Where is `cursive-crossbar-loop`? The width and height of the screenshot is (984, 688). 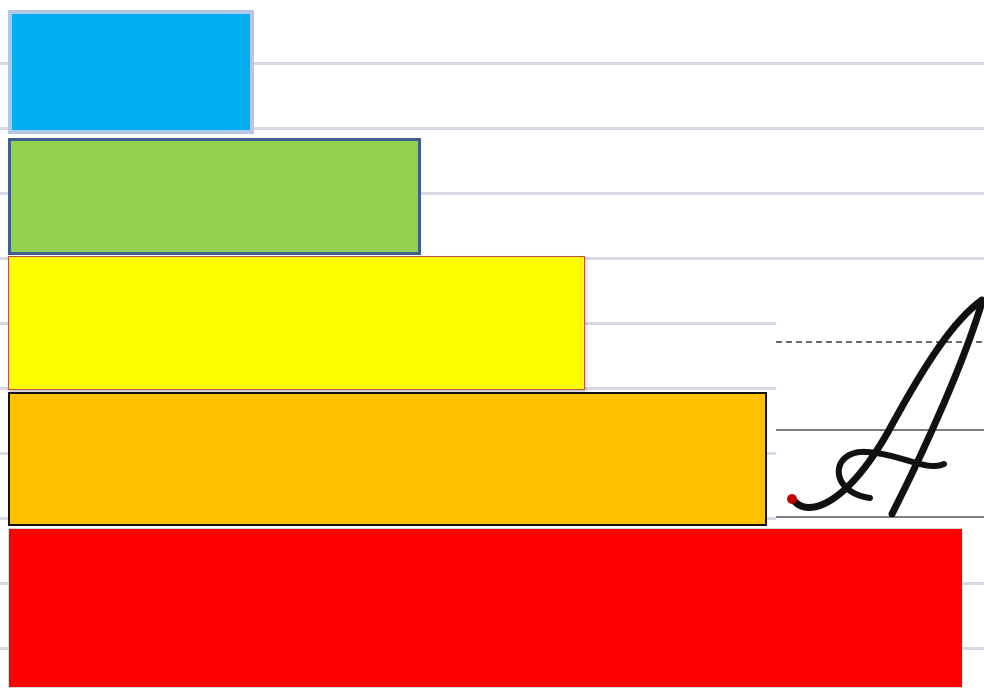 cursive-crossbar-loop is located at coordinates (891, 474).